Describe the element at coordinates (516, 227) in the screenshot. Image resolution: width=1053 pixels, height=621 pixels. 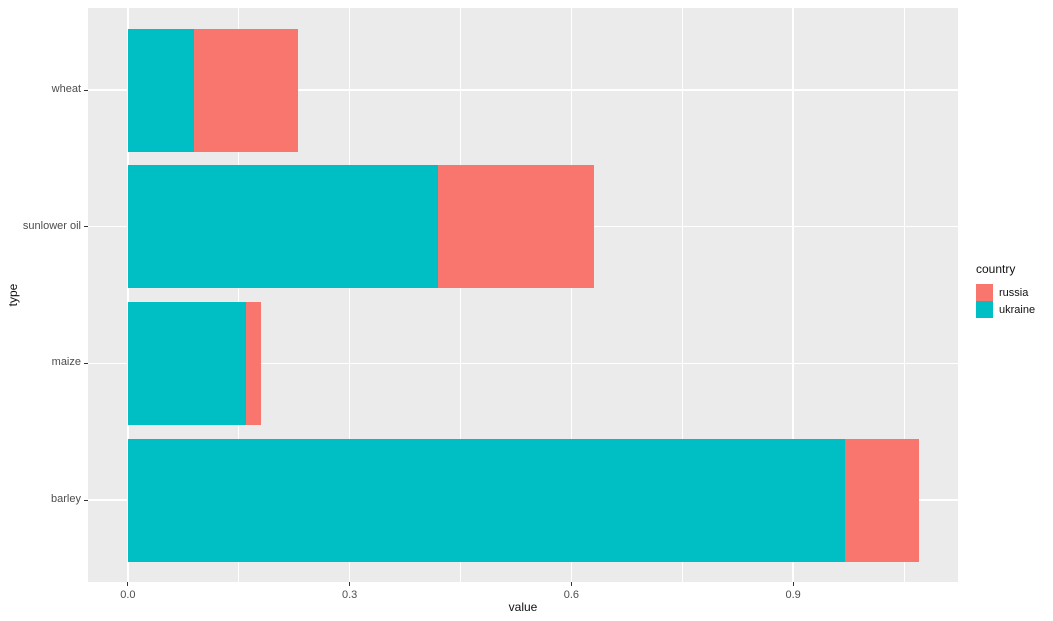
I see `bar-segment-russia-sunlower-oil` at that location.